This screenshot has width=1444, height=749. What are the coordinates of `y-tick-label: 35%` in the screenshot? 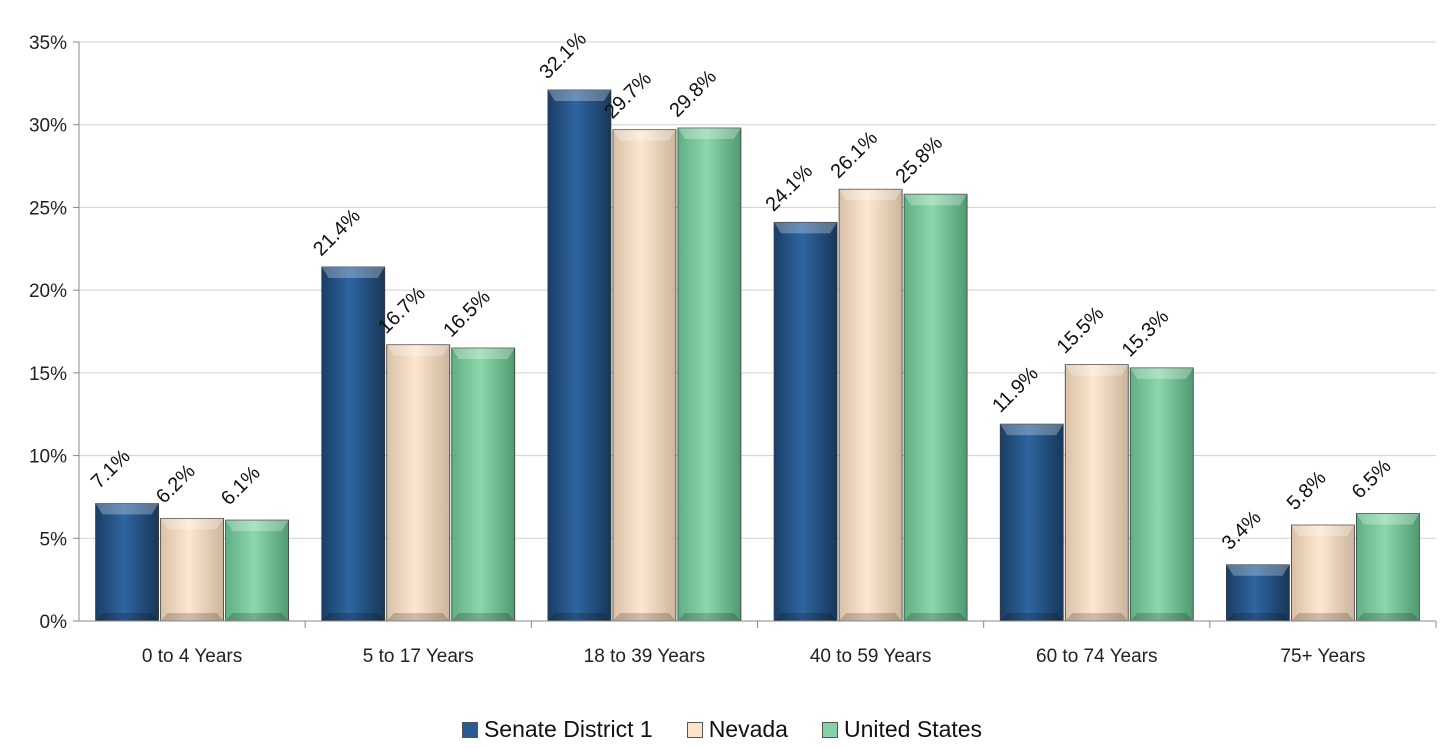 It's located at (48, 43).